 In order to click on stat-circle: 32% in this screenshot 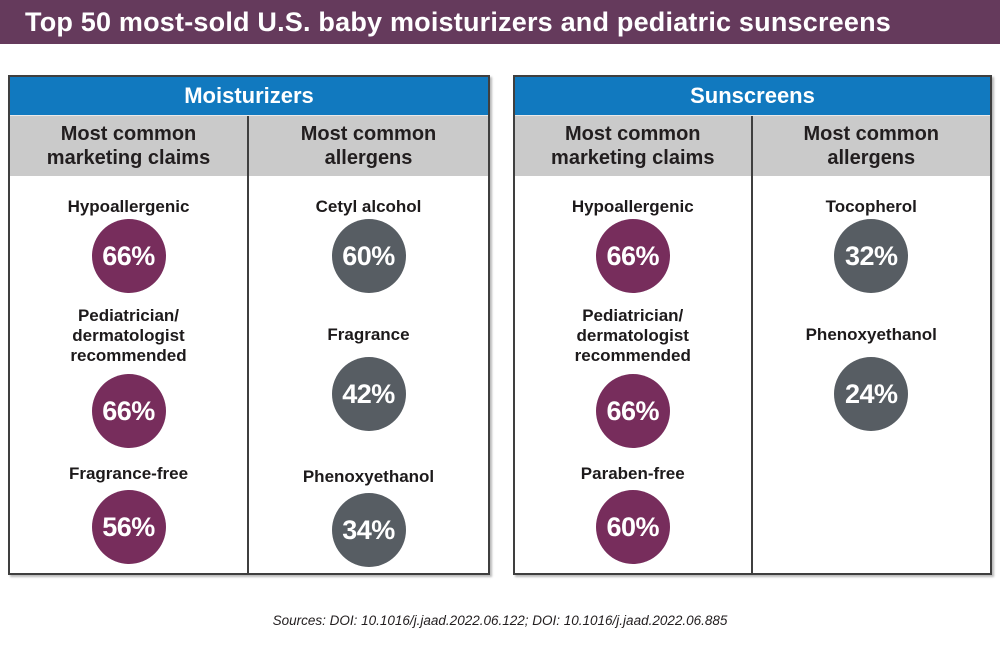, I will do `click(871, 256)`.